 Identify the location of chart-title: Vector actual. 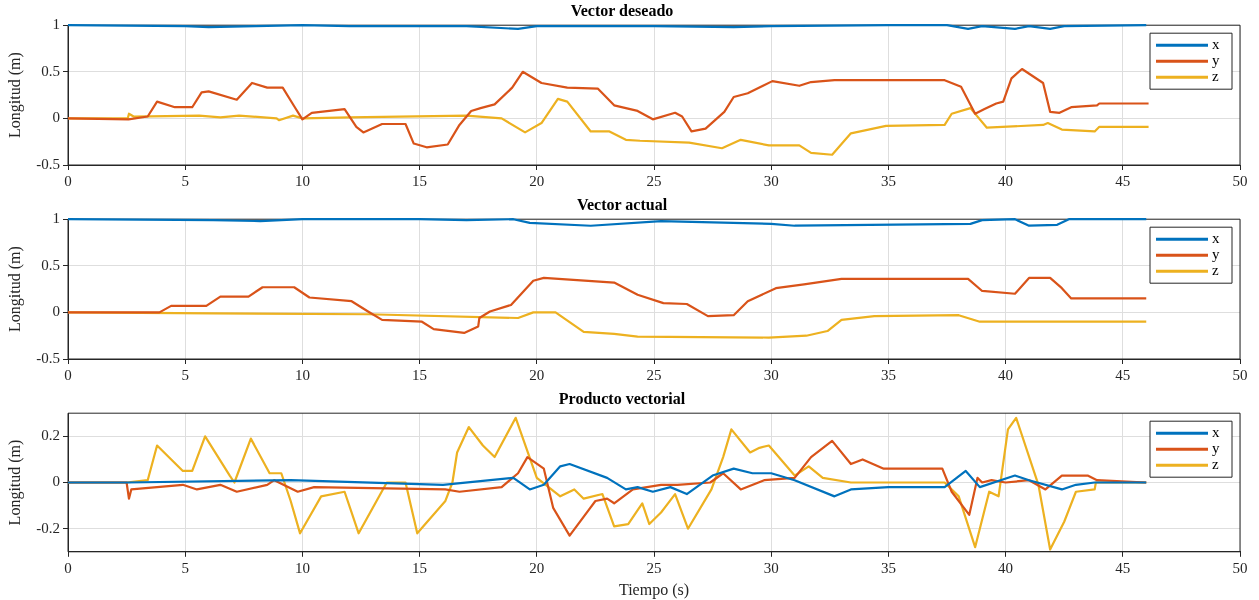
(622, 204).